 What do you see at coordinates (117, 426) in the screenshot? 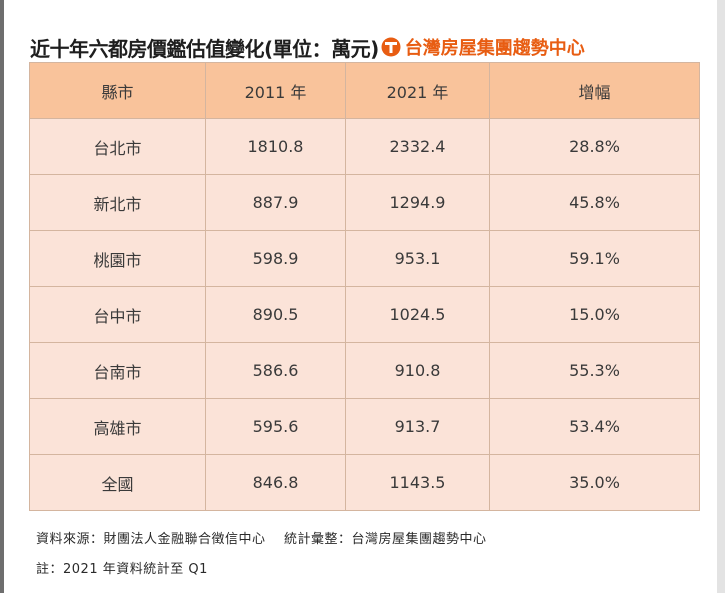
I see `cell-city: 高雄市` at bounding box center [117, 426].